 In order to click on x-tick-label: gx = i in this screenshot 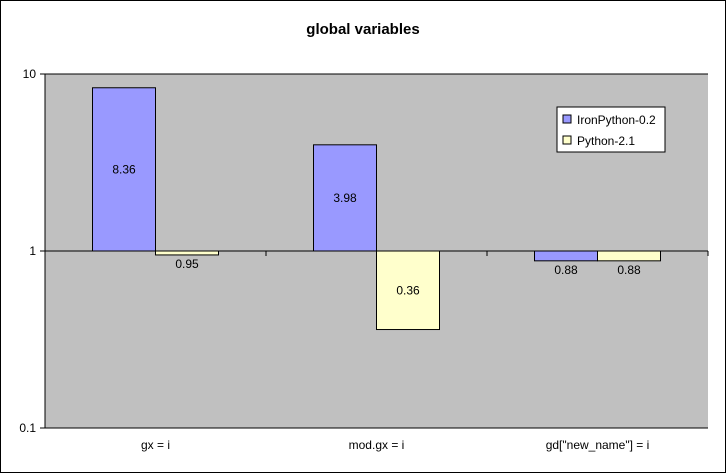, I will do `click(155, 445)`.